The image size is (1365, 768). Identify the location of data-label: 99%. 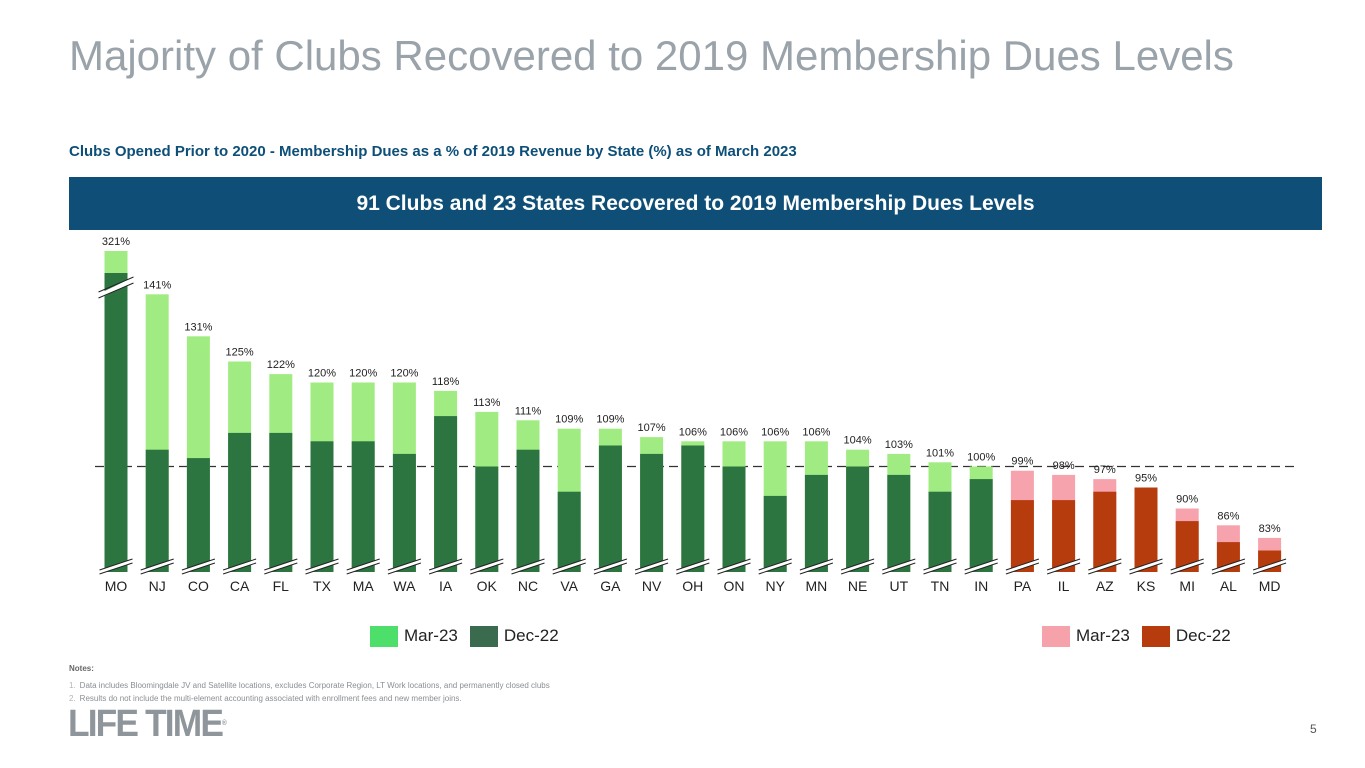
(1022, 462).